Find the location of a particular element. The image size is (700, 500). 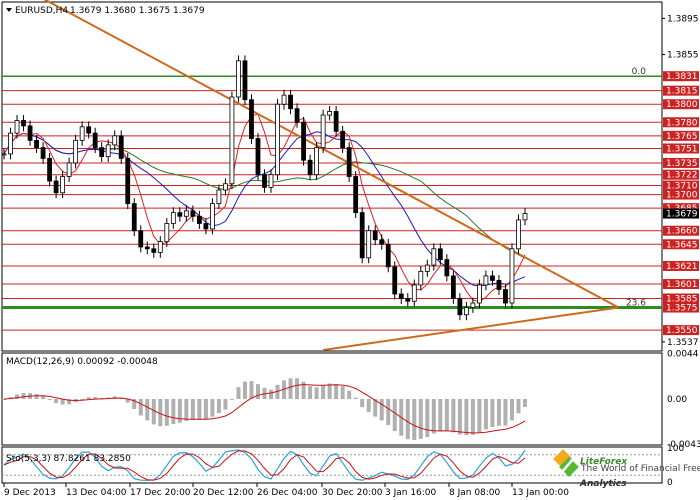

level-tag-label: 1.3660 is located at coordinates (682, 232).